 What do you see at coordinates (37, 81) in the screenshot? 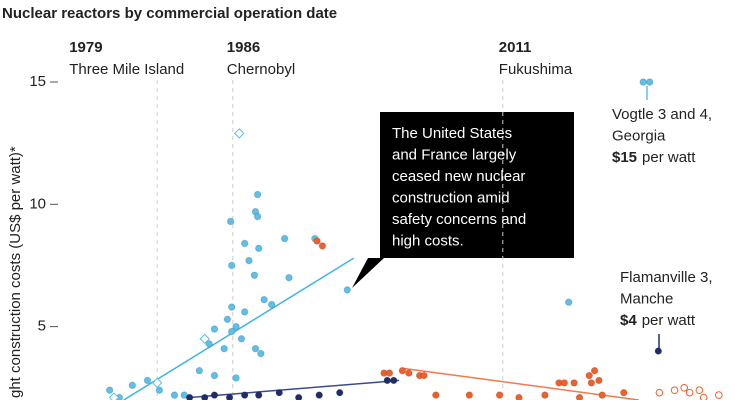
I see `y-tick-label: 15` at bounding box center [37, 81].